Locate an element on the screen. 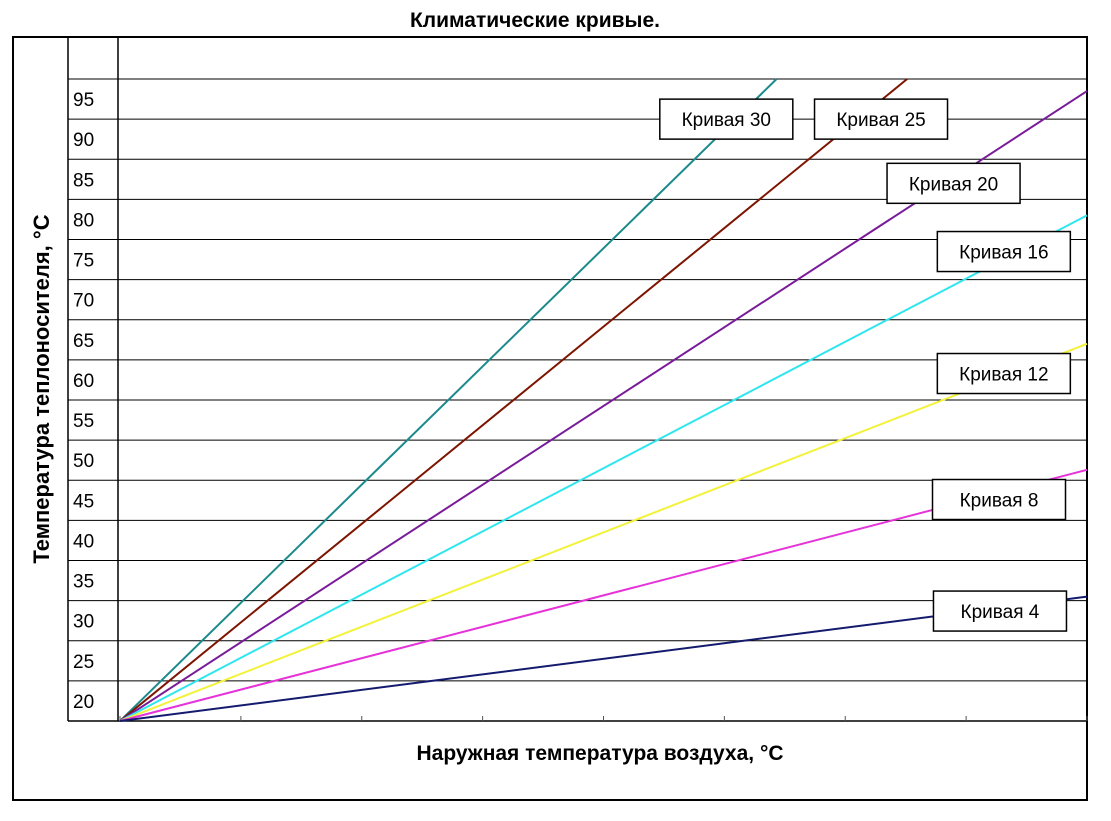 The height and width of the screenshot is (821, 1111). y-tick-label: 45 is located at coordinates (83, 501).